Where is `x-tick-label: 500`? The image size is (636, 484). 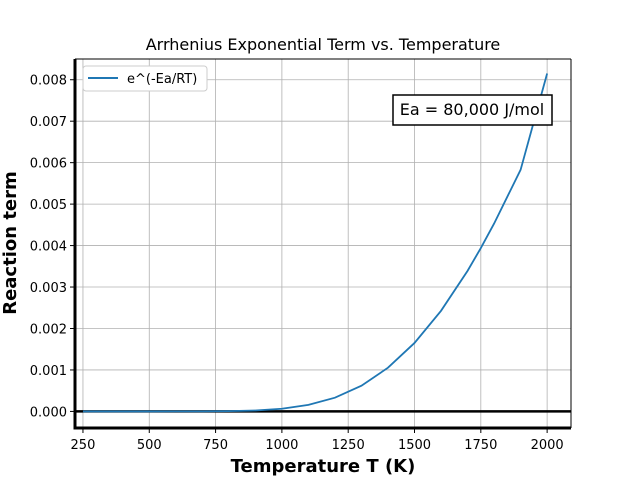
x-tick-label: 500 is located at coordinates (149, 445).